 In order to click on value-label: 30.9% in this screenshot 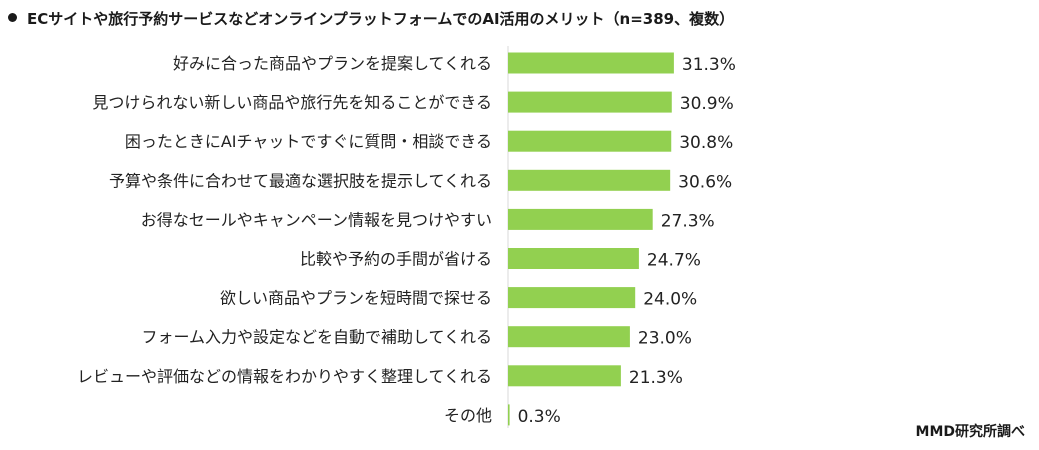, I will do `click(707, 104)`.